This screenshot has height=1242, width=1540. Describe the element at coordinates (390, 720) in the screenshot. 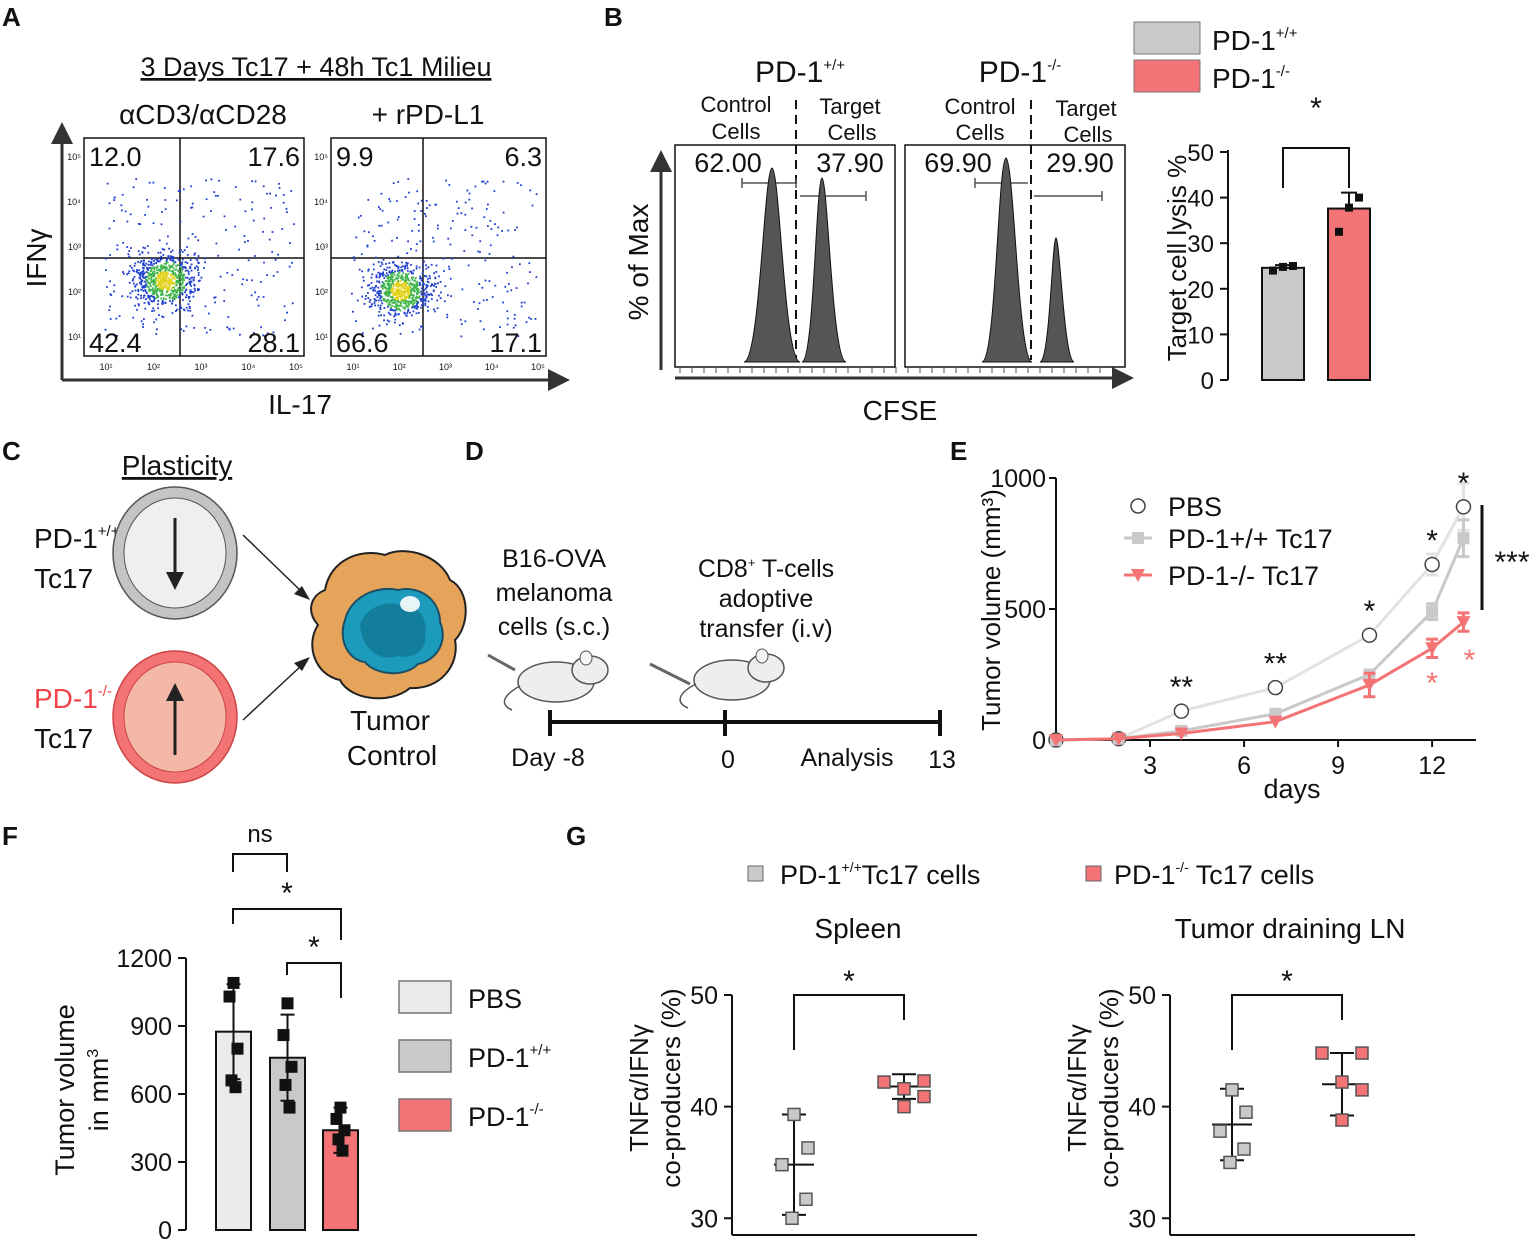

I see `tumor-control-label-1: Tumor` at that location.